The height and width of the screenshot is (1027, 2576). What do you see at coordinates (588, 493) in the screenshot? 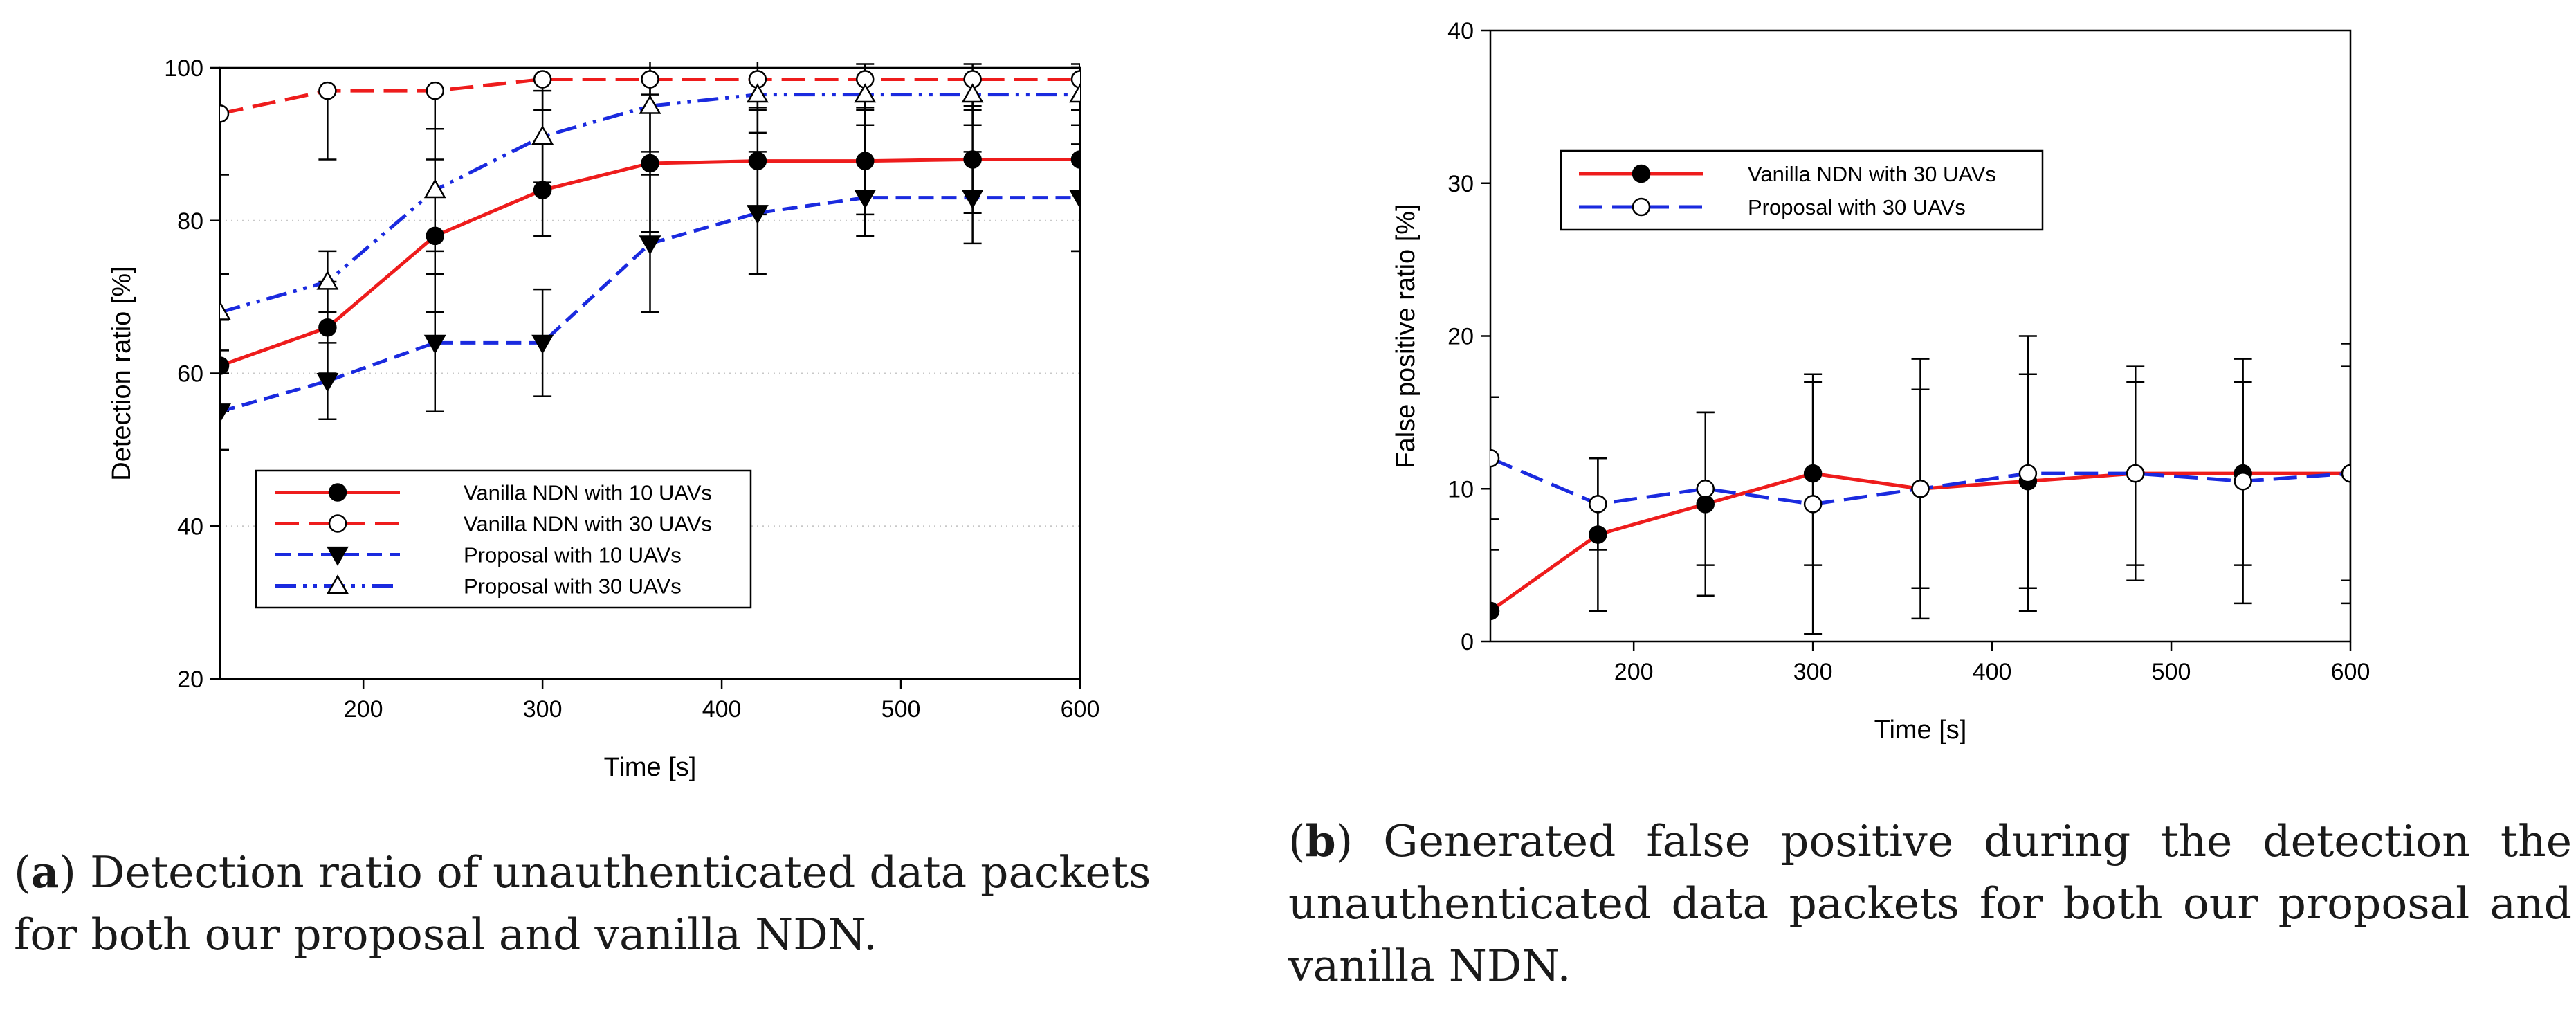
I see `legend-label-0: Vanilla NDN with 10 UAVs` at bounding box center [588, 493].